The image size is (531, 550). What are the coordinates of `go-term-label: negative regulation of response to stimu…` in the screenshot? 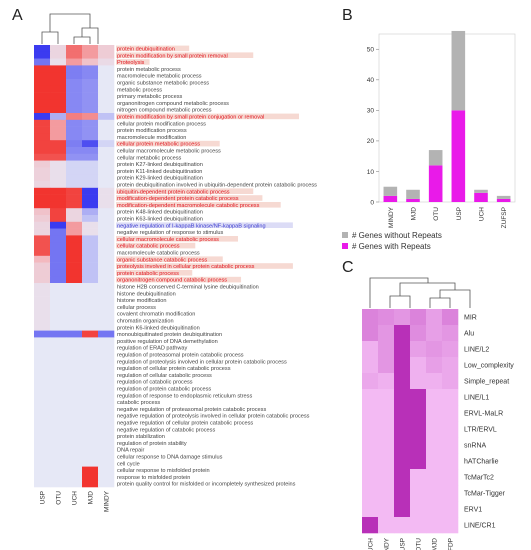 It's located at (170, 233).